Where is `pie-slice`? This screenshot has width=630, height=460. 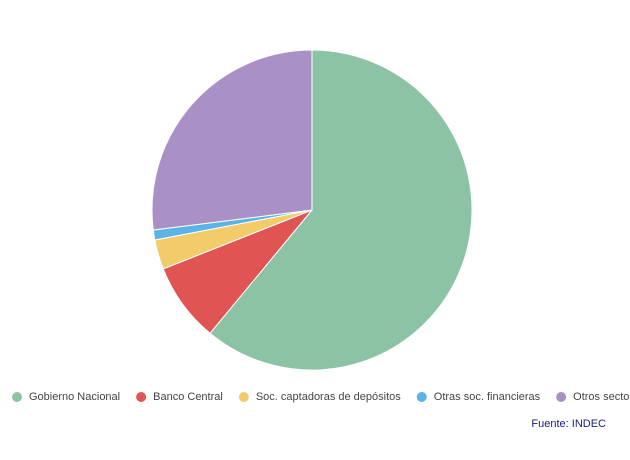
pie-slice is located at coordinates (232, 140).